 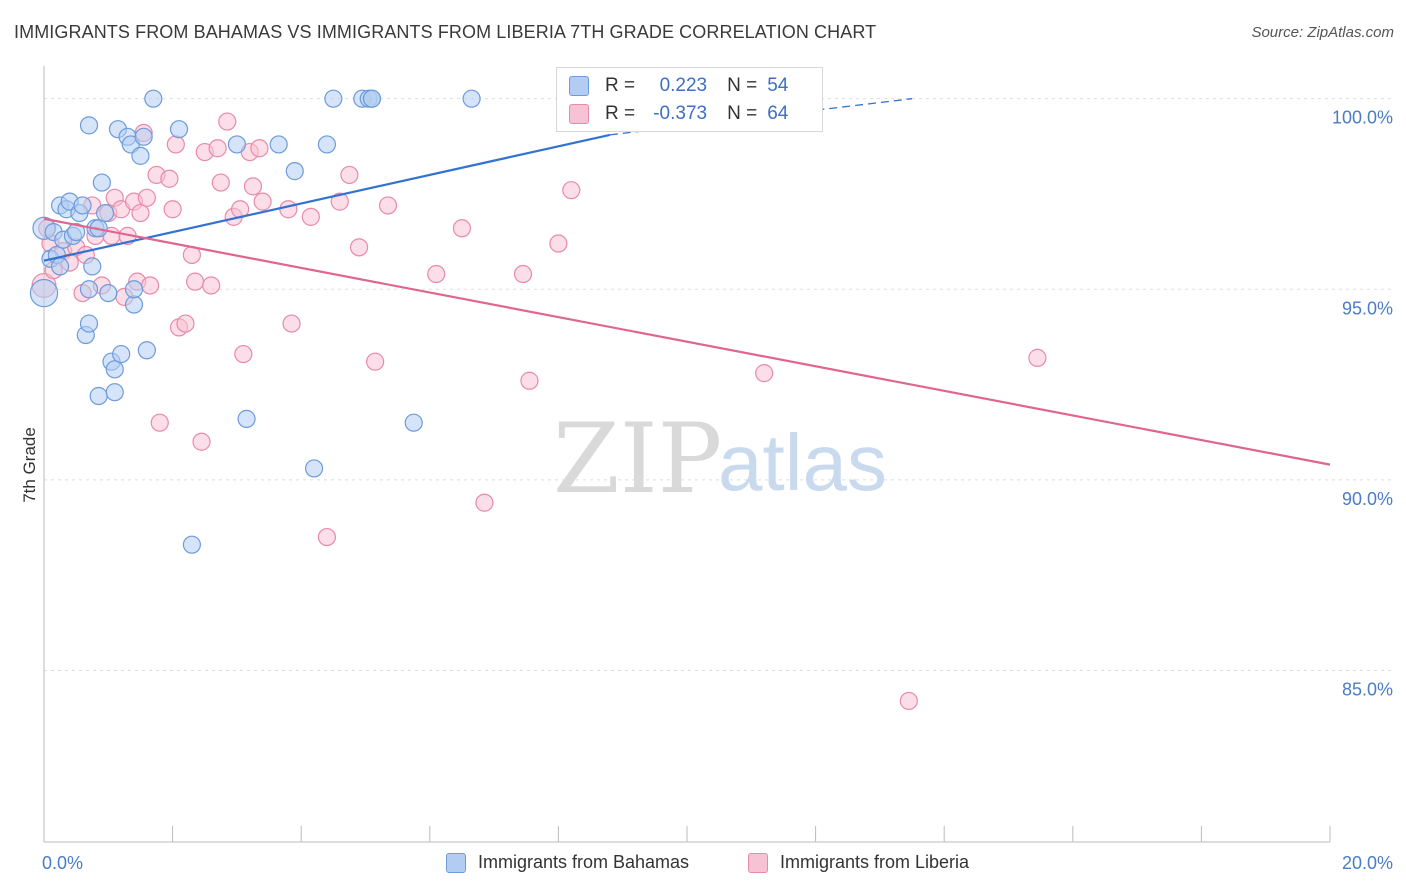 I want to click on legend-row-bahamas: R = 0.223 N = 54, so click(x=678, y=86).